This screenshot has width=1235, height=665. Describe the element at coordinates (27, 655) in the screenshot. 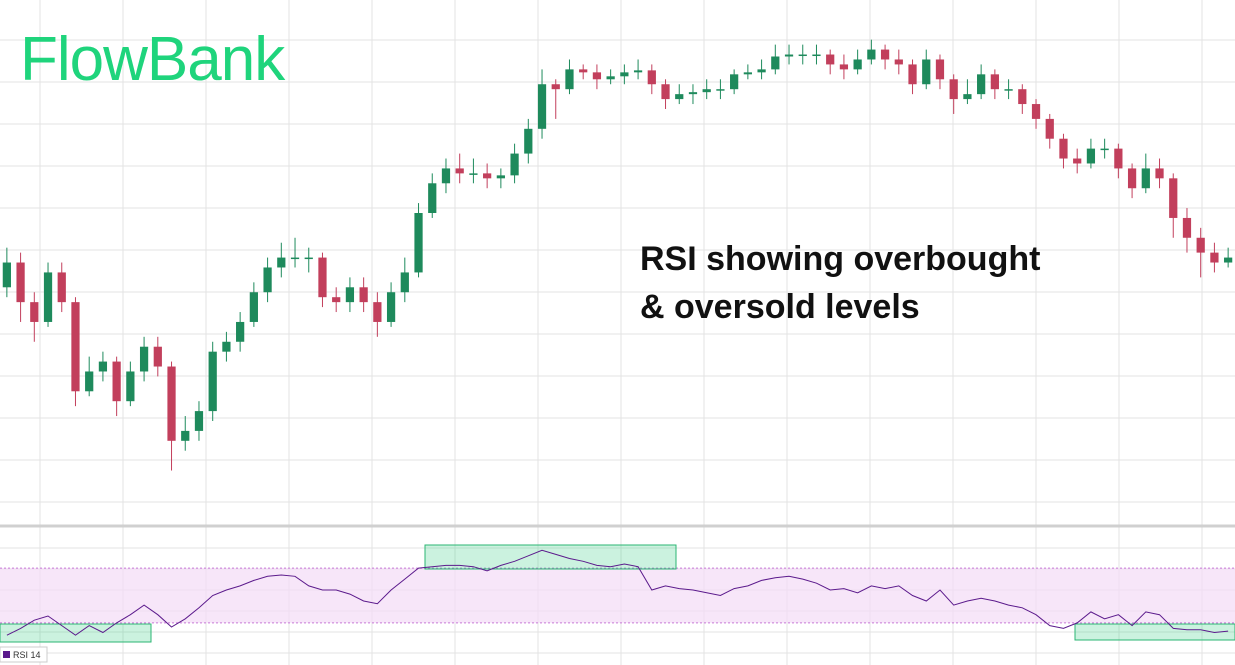

I see `legend-label: RSI 14` at that location.